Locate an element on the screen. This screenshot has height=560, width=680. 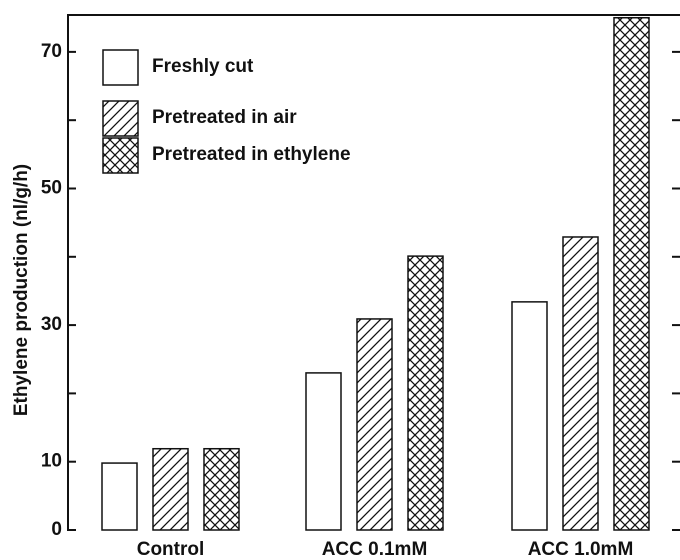
y-axis-label: Ethylene production (nl/g/h) is located at coordinates (21, 290).